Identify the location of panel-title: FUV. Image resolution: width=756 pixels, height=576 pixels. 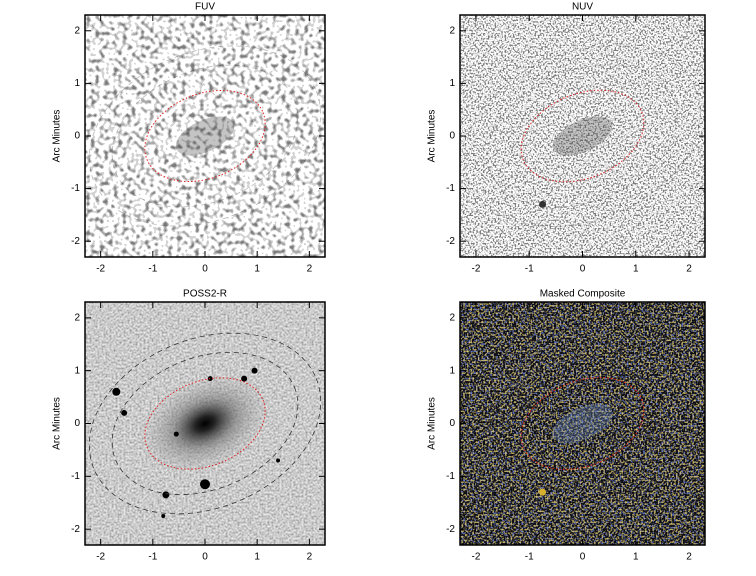
(205, 7).